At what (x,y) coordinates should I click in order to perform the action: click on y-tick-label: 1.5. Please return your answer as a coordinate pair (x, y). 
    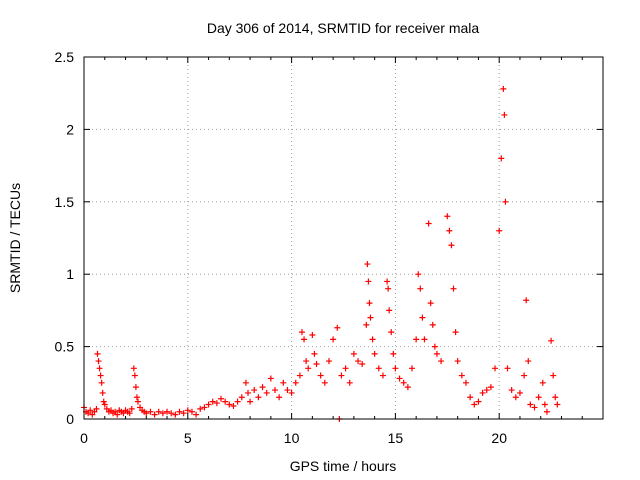
    Looking at the image, I should click on (65, 202).